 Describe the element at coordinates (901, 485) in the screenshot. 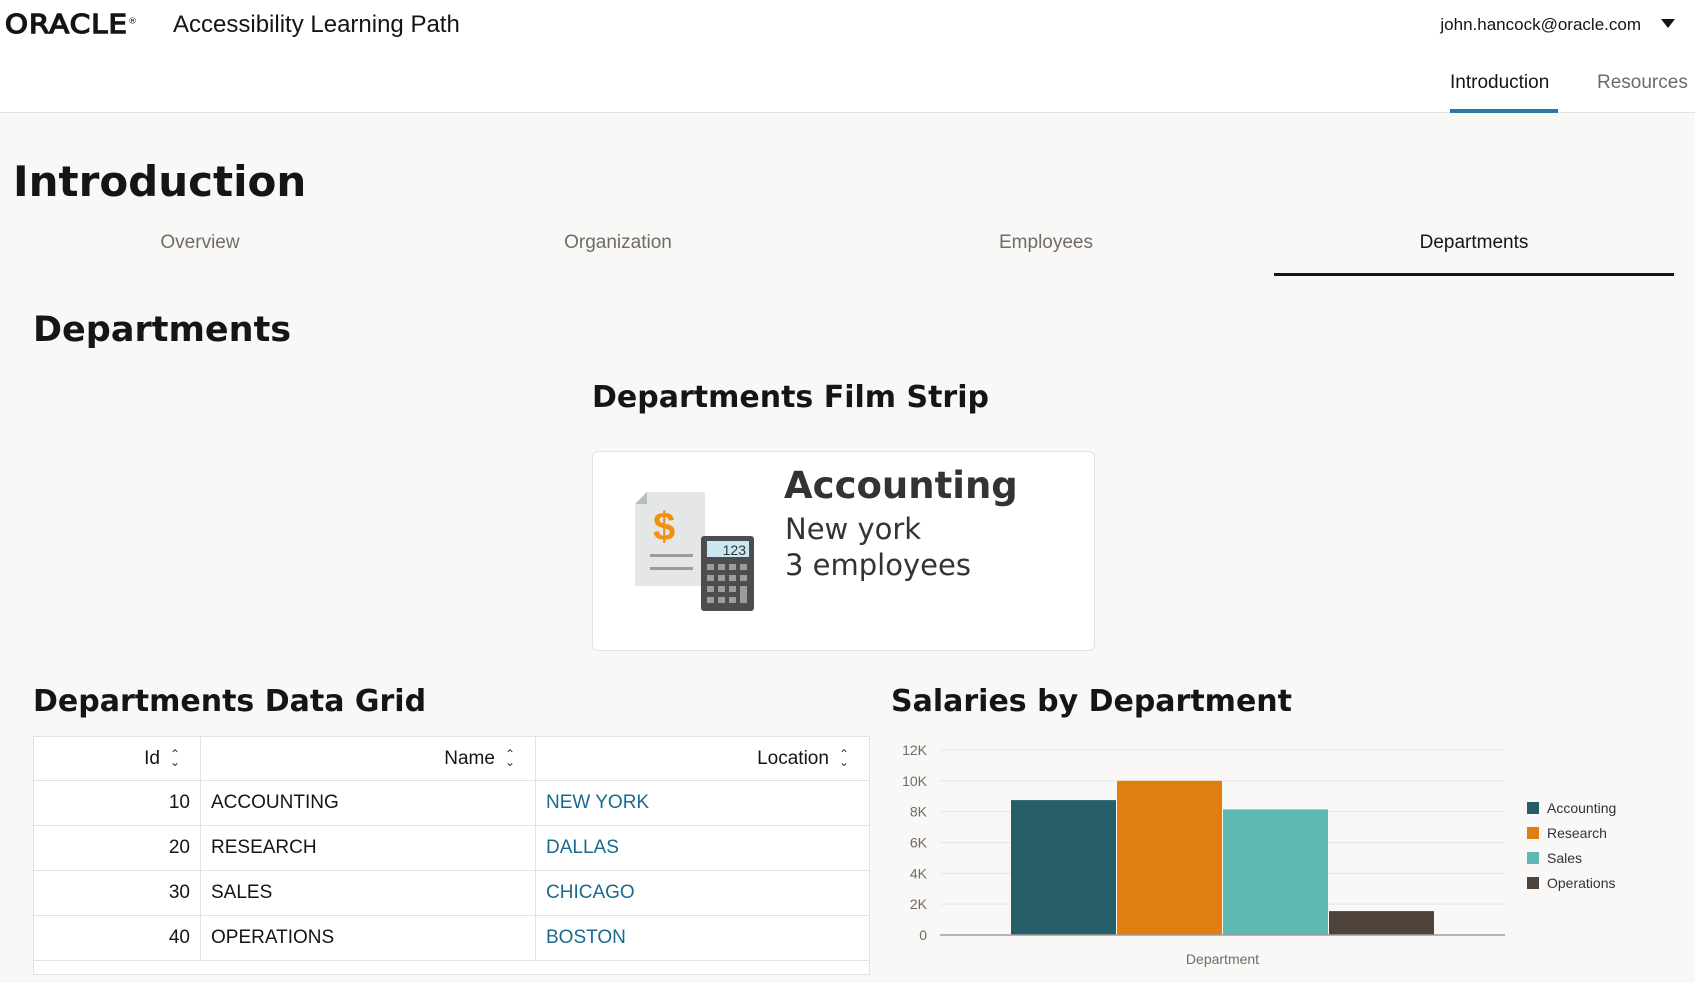

I see `card-department-name: Accounting` at that location.